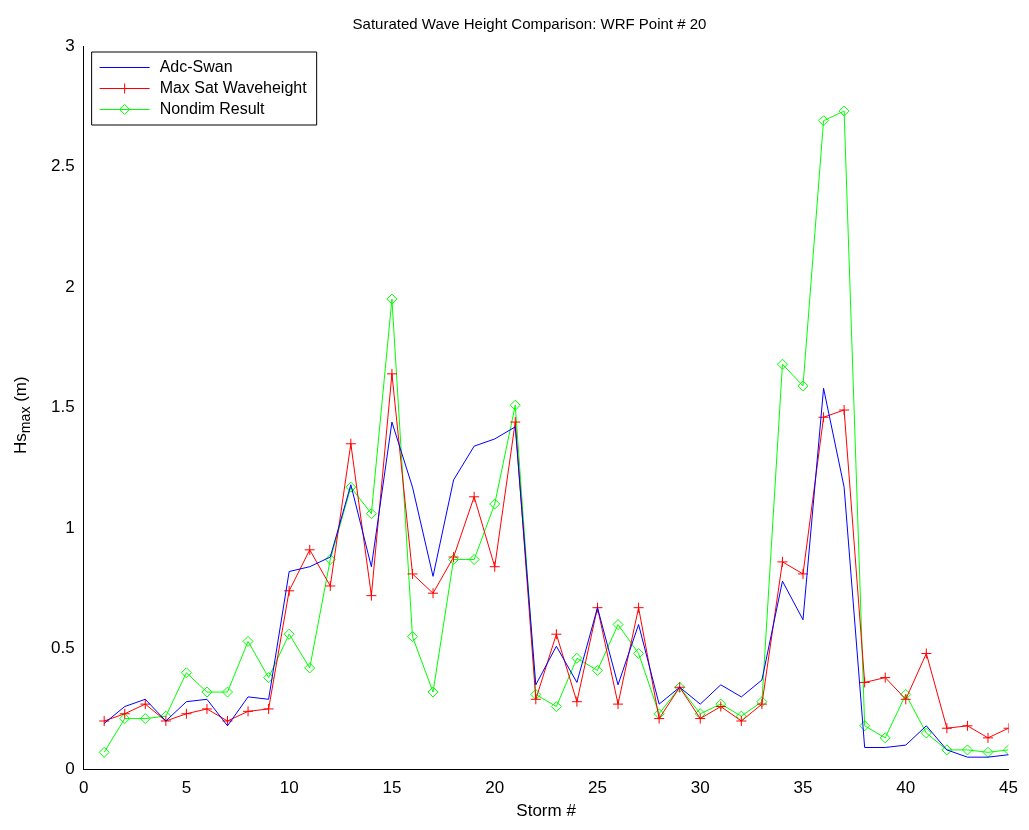  I want to click on legend-label: Adc-Swan, so click(196, 66).